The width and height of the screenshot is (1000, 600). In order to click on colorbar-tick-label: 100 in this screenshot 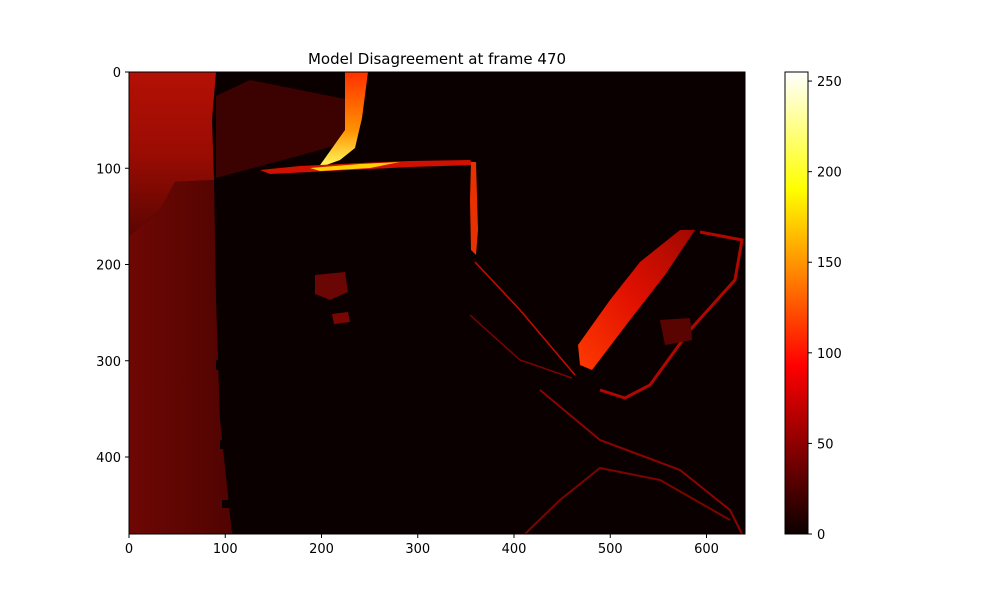, I will do `click(829, 354)`.